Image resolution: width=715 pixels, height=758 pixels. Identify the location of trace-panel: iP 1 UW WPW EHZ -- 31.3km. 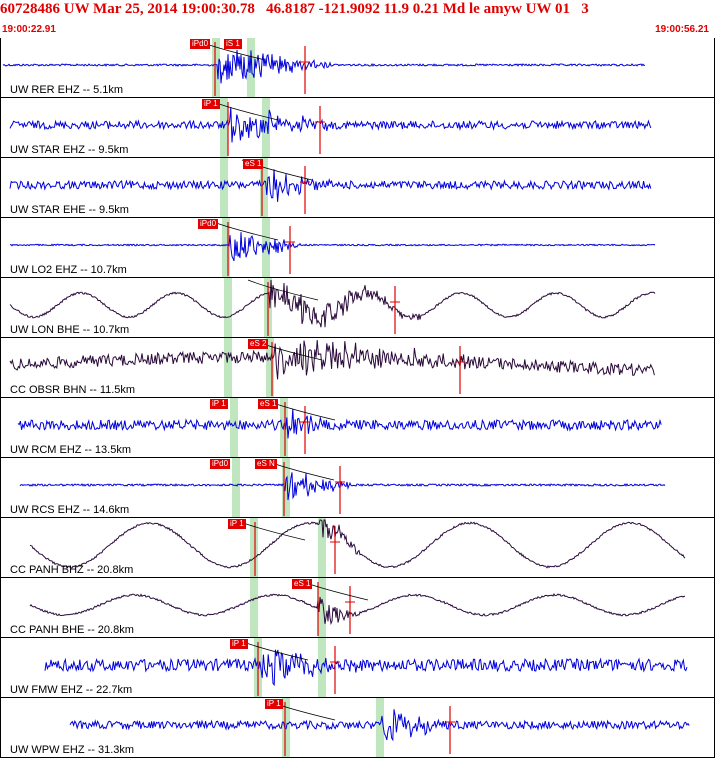
(357, 728).